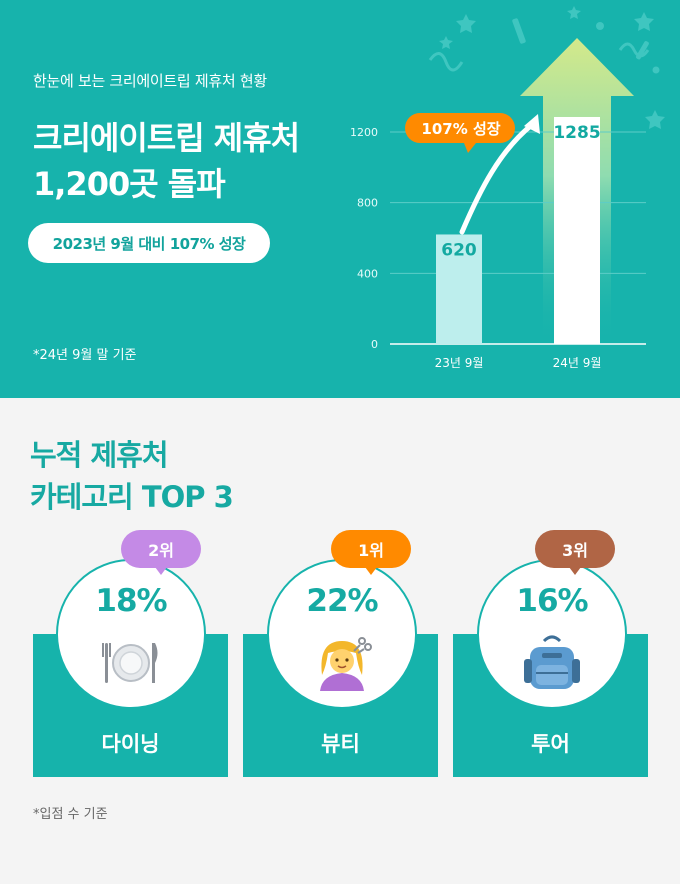  What do you see at coordinates (130, 744) in the screenshot?
I see `category-label: 다이닝` at bounding box center [130, 744].